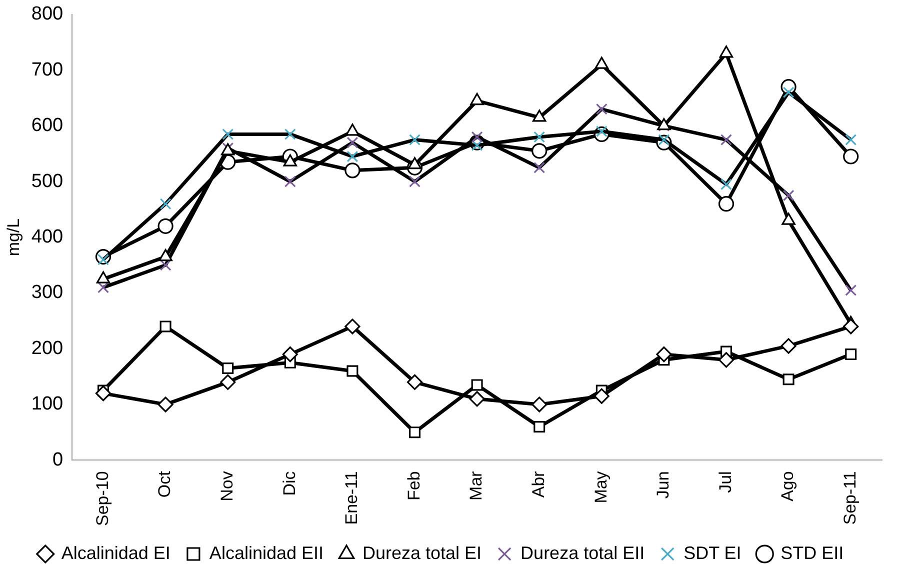  What do you see at coordinates (600, 487) in the screenshot?
I see `x-tick-label: May` at bounding box center [600, 487].